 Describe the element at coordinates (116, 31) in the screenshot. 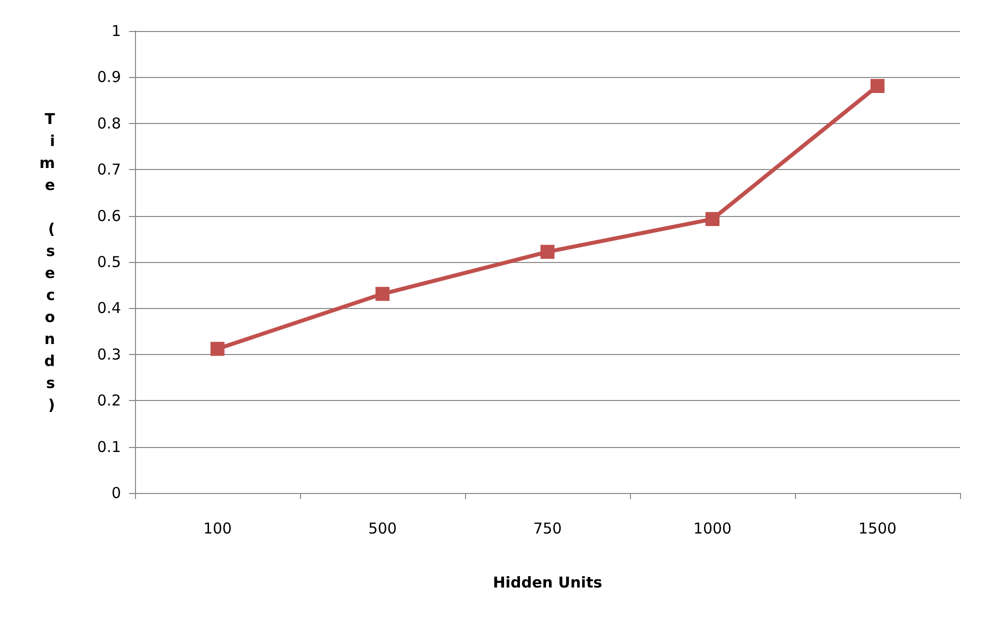

I see `y-tick-label: 1` at that location.